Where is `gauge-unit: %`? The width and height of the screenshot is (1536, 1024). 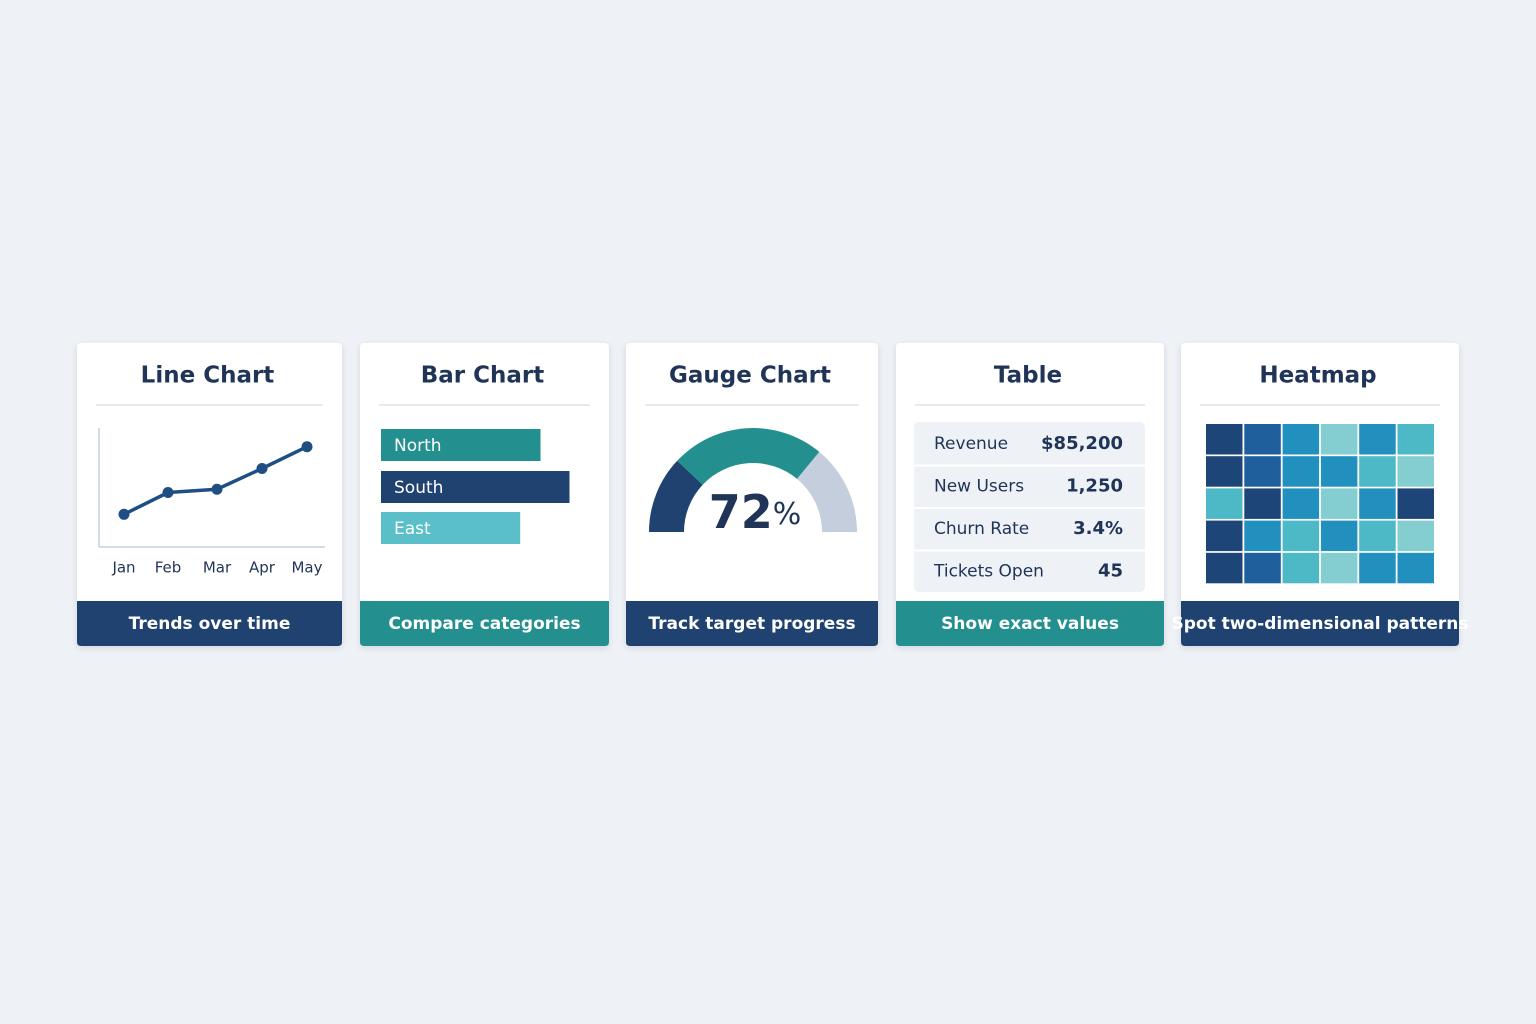
gauge-unit: % is located at coordinates (787, 514).